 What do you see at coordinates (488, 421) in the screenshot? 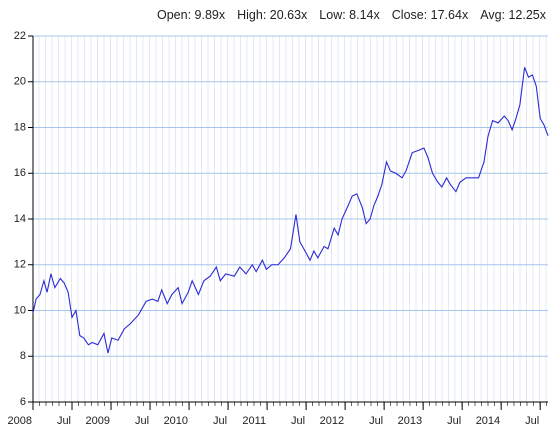
I see `x-tick-label: 2014` at bounding box center [488, 421].